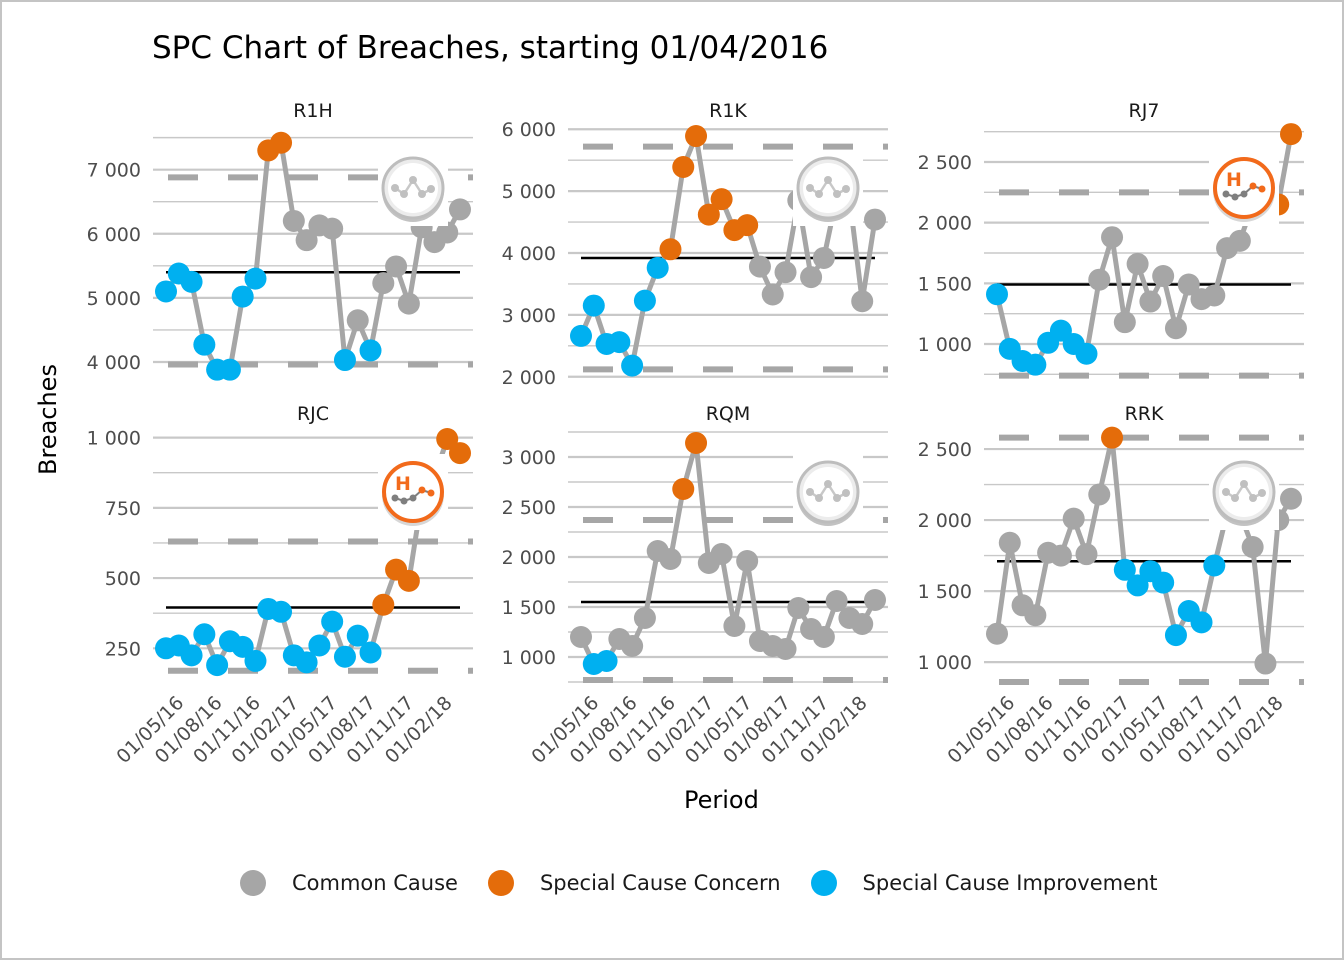 Image resolution: width=1344 pixels, height=960 pixels. What do you see at coordinates (529, 130) in the screenshot?
I see `y-tick-label: 6 000` at bounding box center [529, 130].